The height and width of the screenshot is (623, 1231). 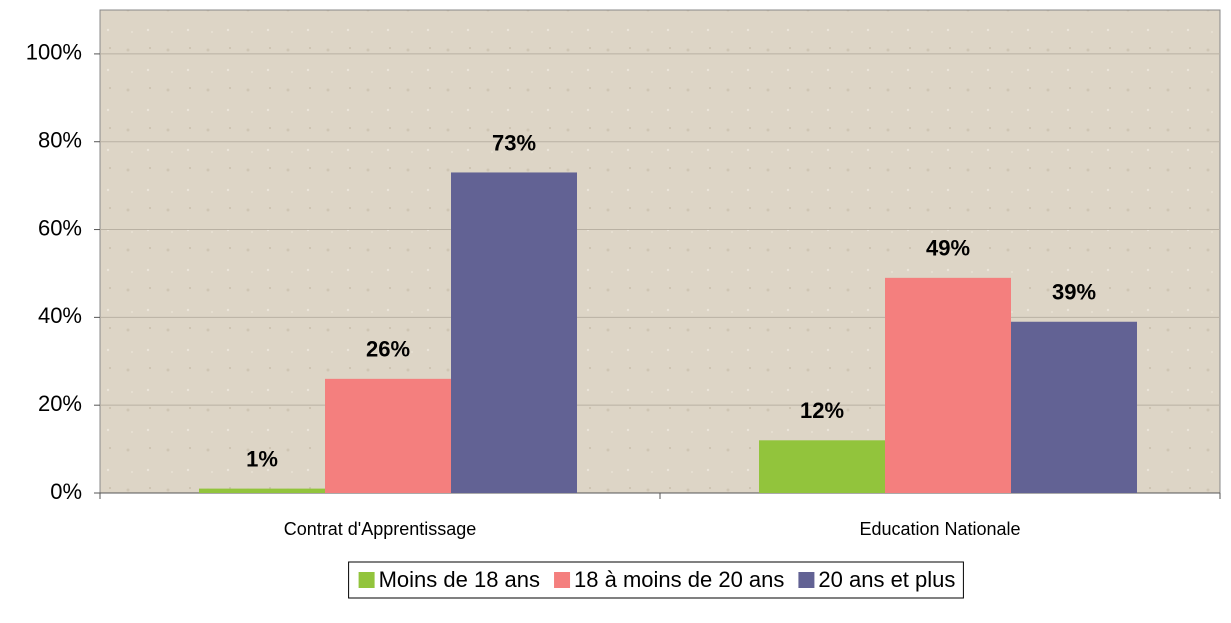 I want to click on y-tick-label: 20%, so click(x=60, y=403).